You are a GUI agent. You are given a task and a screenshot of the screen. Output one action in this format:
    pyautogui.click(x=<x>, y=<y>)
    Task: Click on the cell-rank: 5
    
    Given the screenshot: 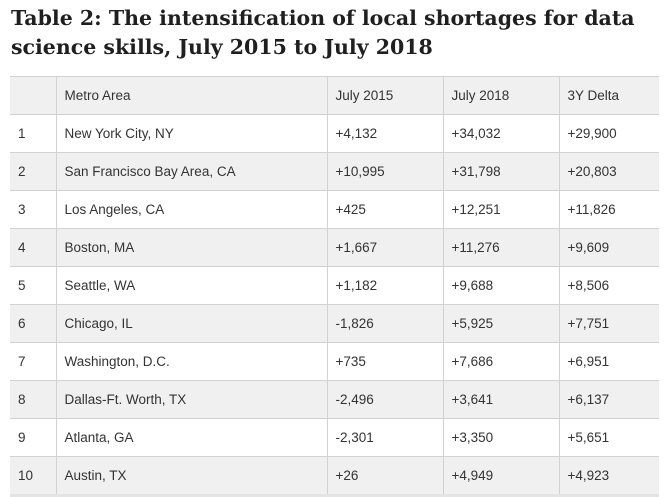 What is the action you would take?
    pyautogui.click(x=33, y=285)
    